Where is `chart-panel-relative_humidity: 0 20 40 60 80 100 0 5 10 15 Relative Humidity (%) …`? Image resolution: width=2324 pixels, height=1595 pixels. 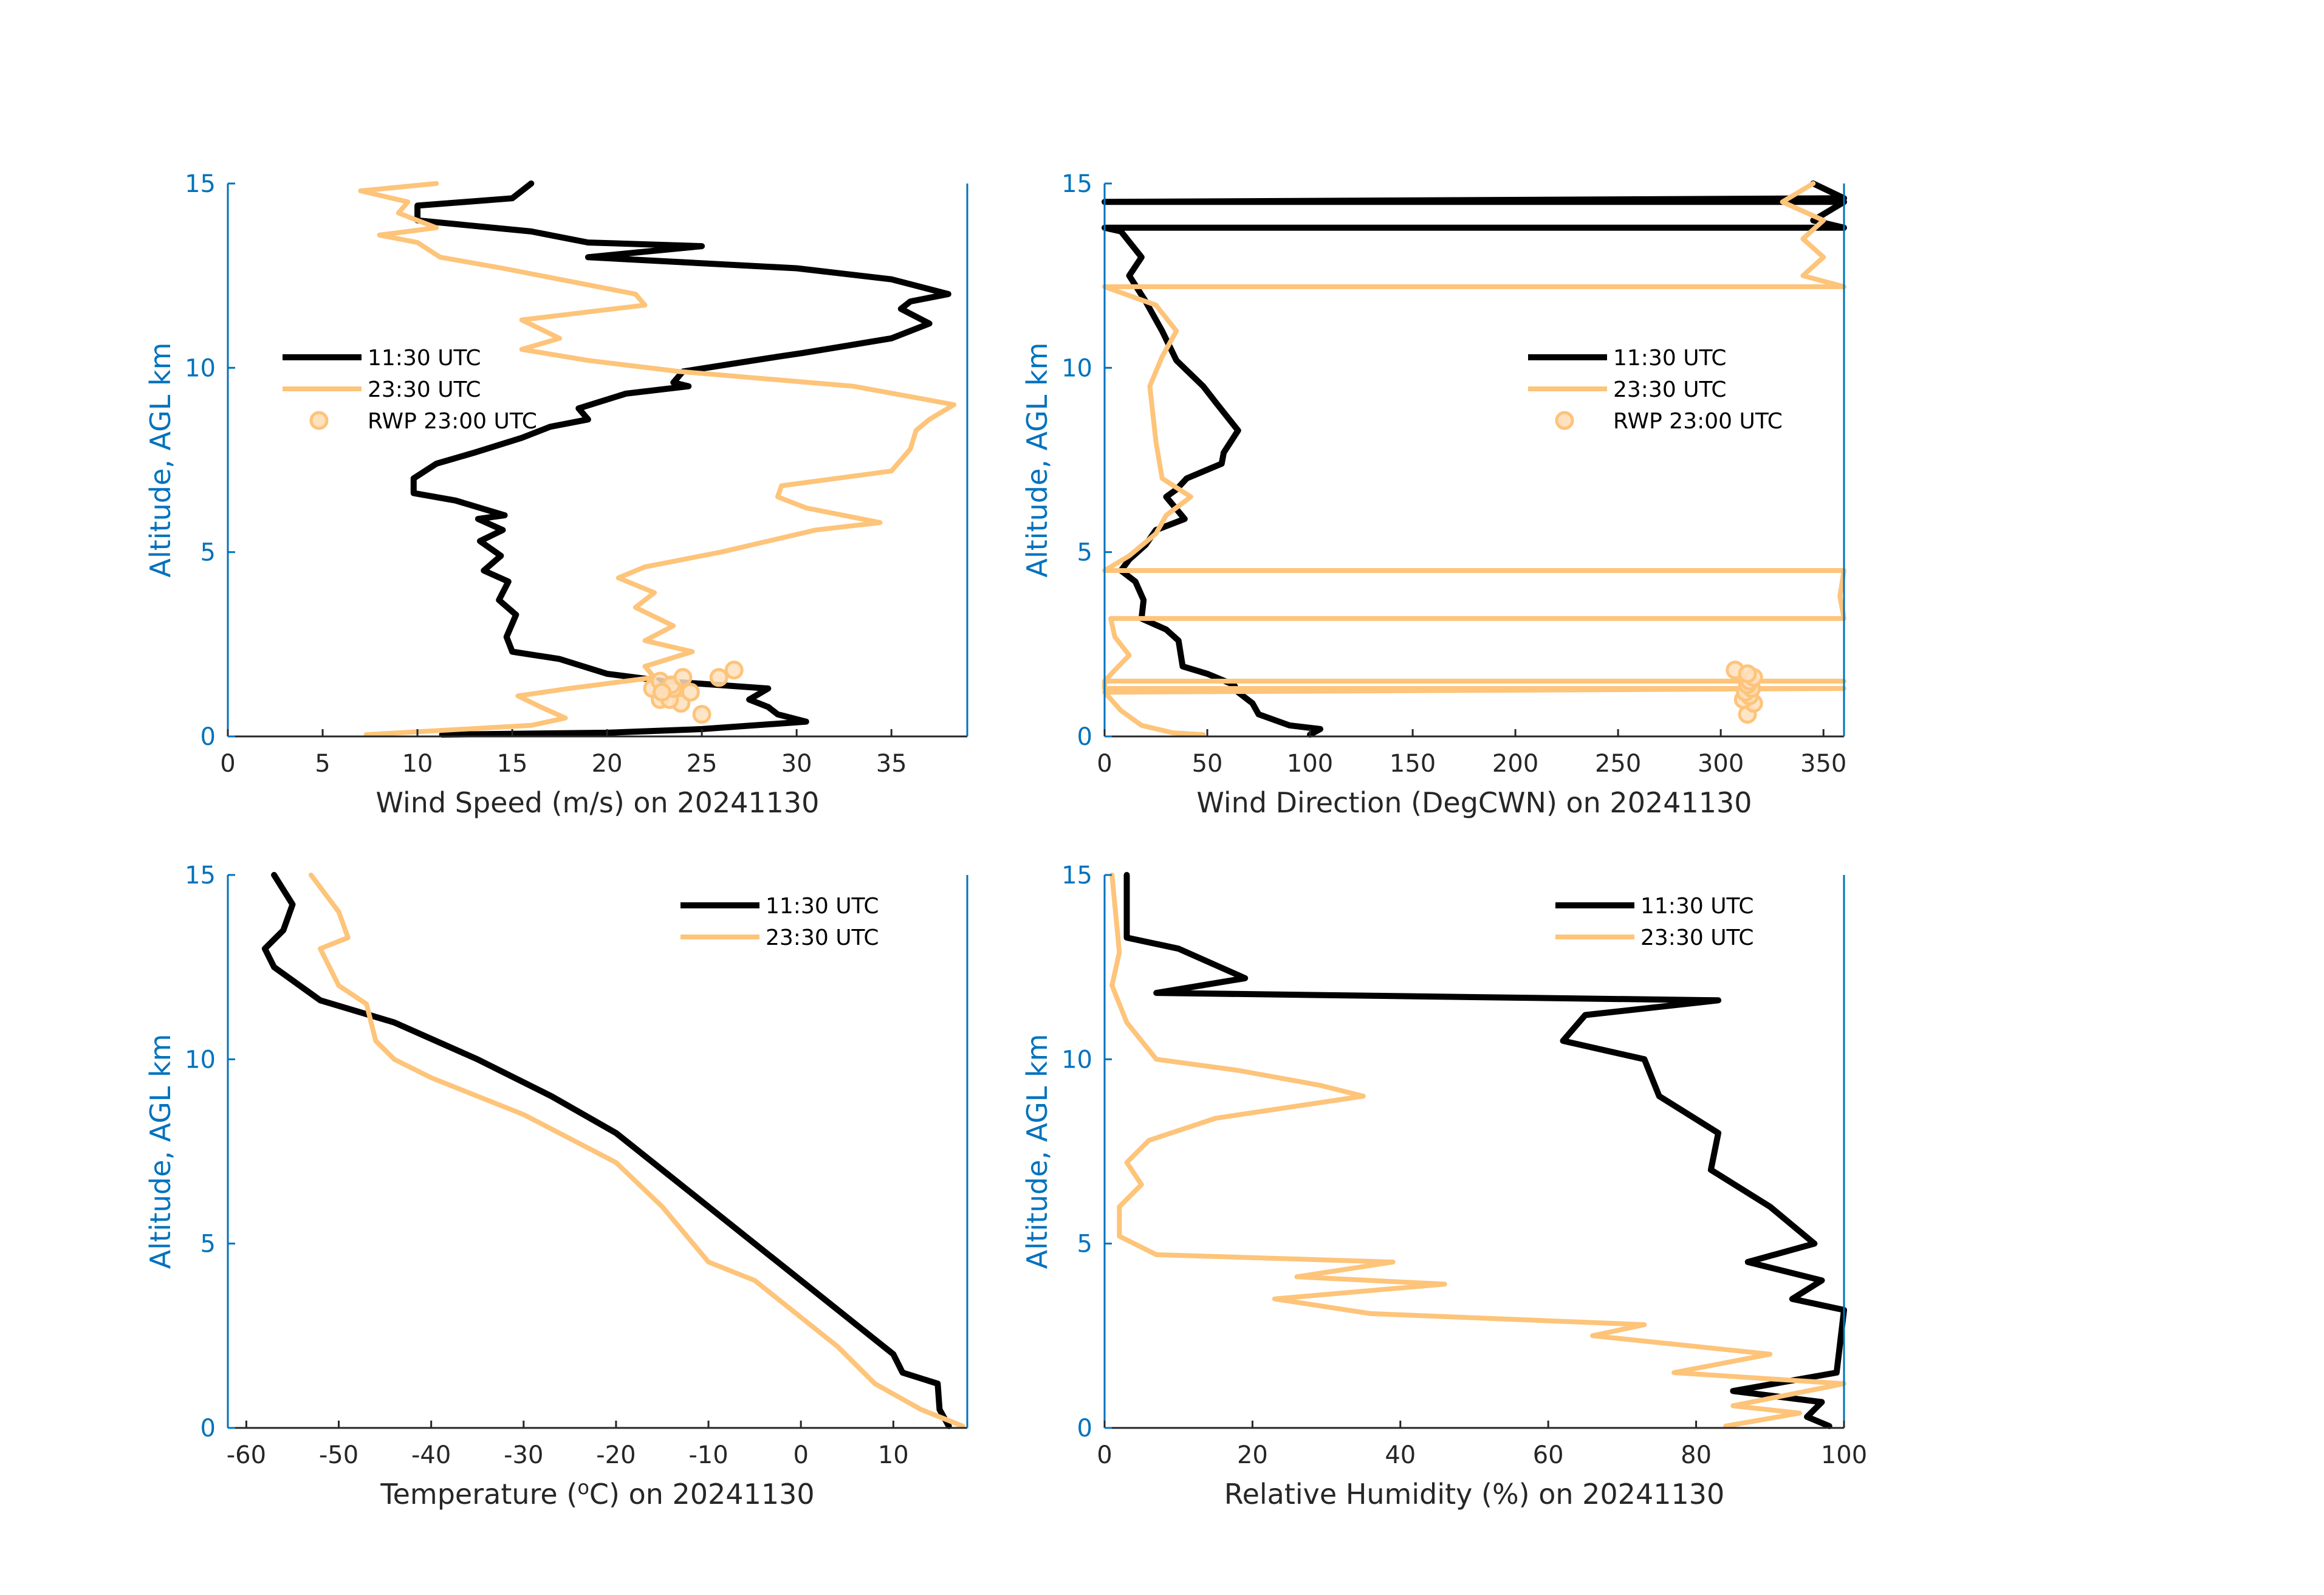
chart-panel-relative_humidity: 0 20 40 60 80 100 0 5 10 15 Relative Humidity (%) … is located at coordinates (1444, 1186).